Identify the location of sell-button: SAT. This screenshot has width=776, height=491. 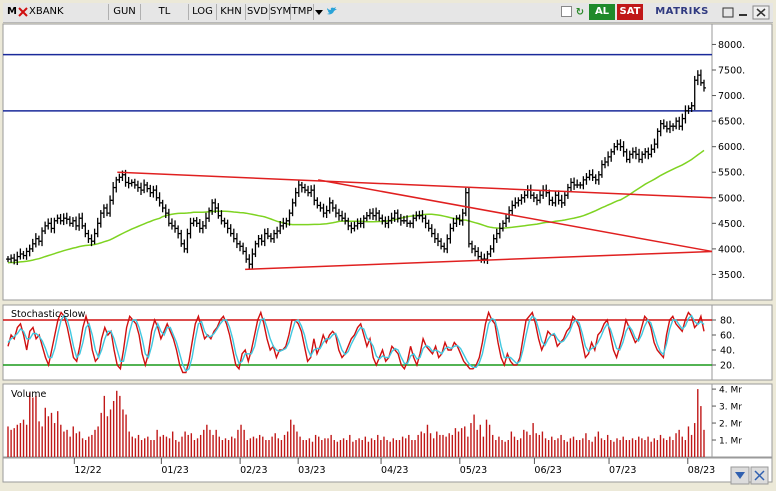
(630, 12).